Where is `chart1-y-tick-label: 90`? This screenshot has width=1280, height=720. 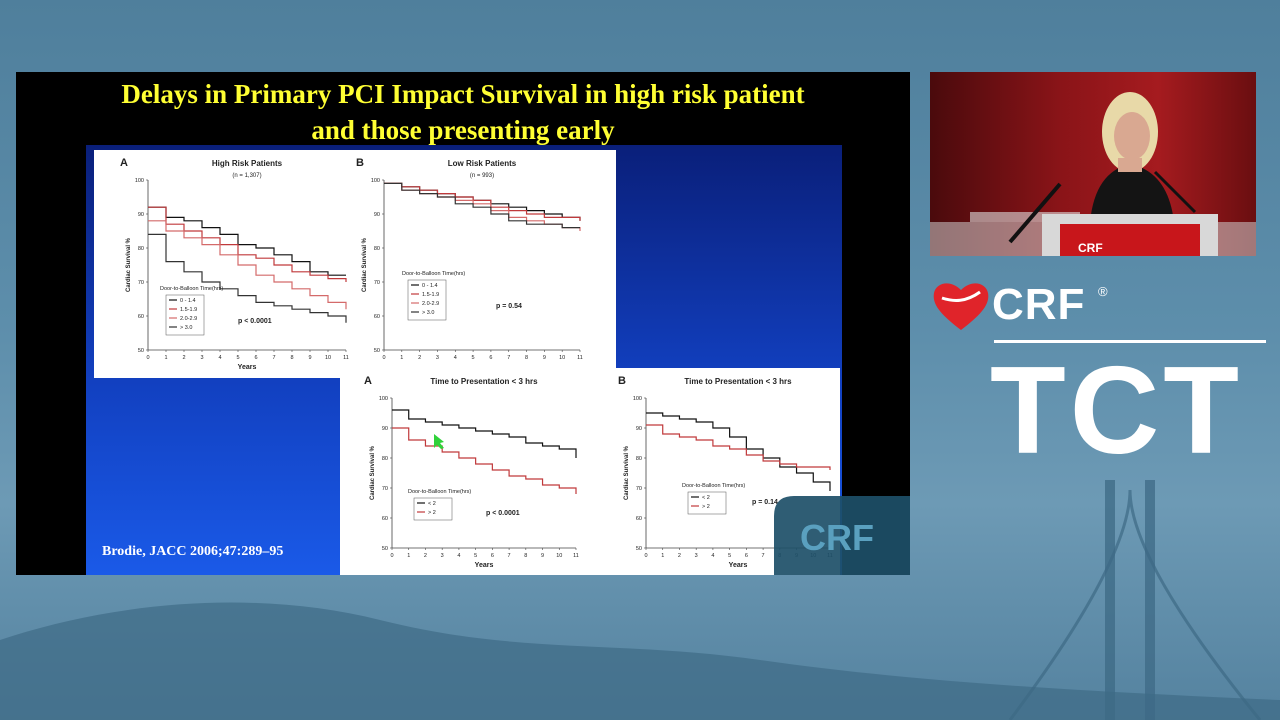 chart1-y-tick-label: 90 is located at coordinates (377, 215).